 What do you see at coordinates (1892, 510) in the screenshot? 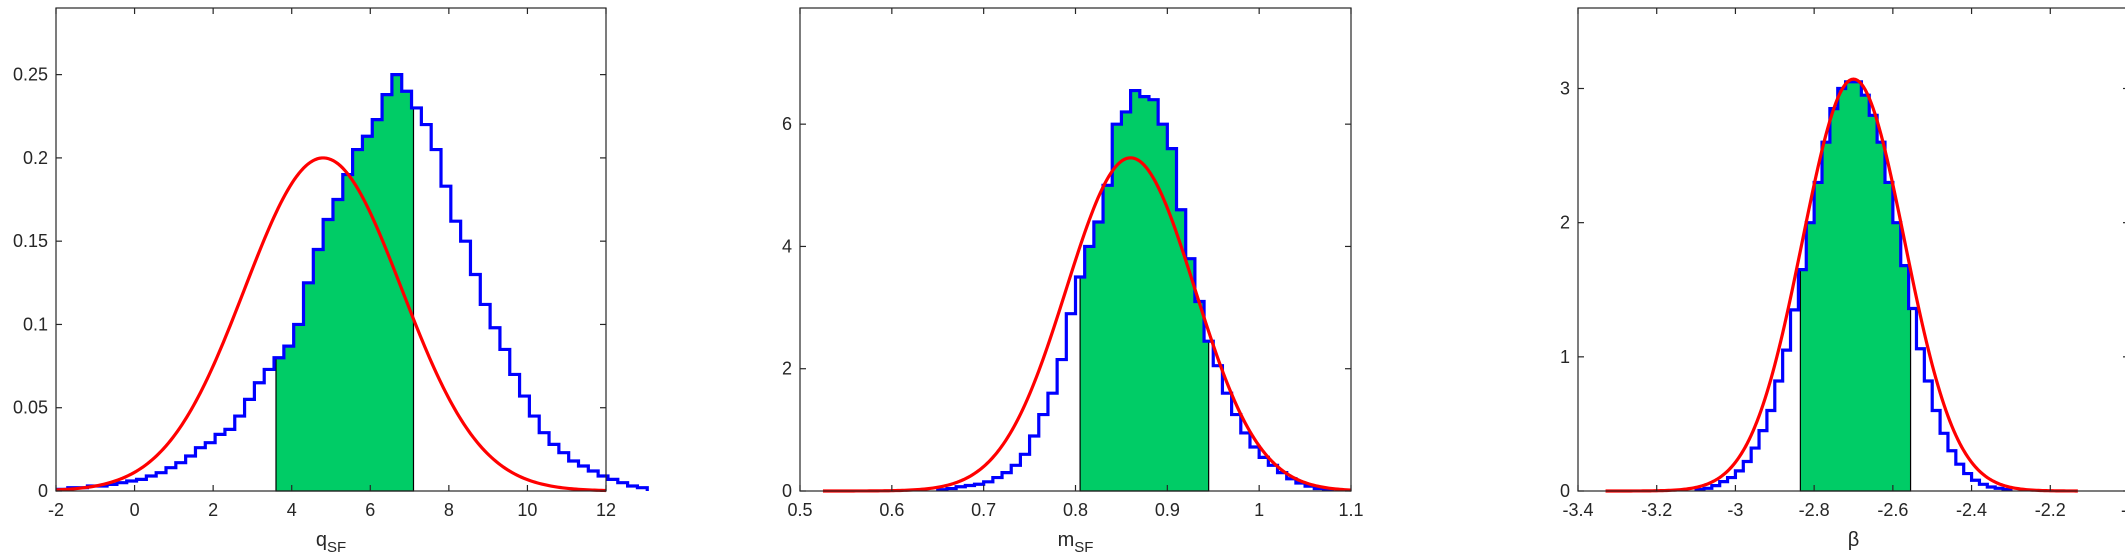
I see `x-tick-label: -2.6` at bounding box center [1892, 510].